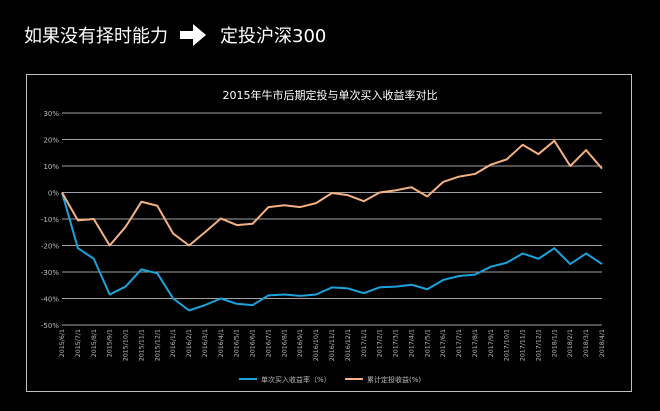 The height and width of the screenshot is (411, 660). What do you see at coordinates (570, 343) in the screenshot?
I see `x-tick-label: 2018/2/1` at bounding box center [570, 343].